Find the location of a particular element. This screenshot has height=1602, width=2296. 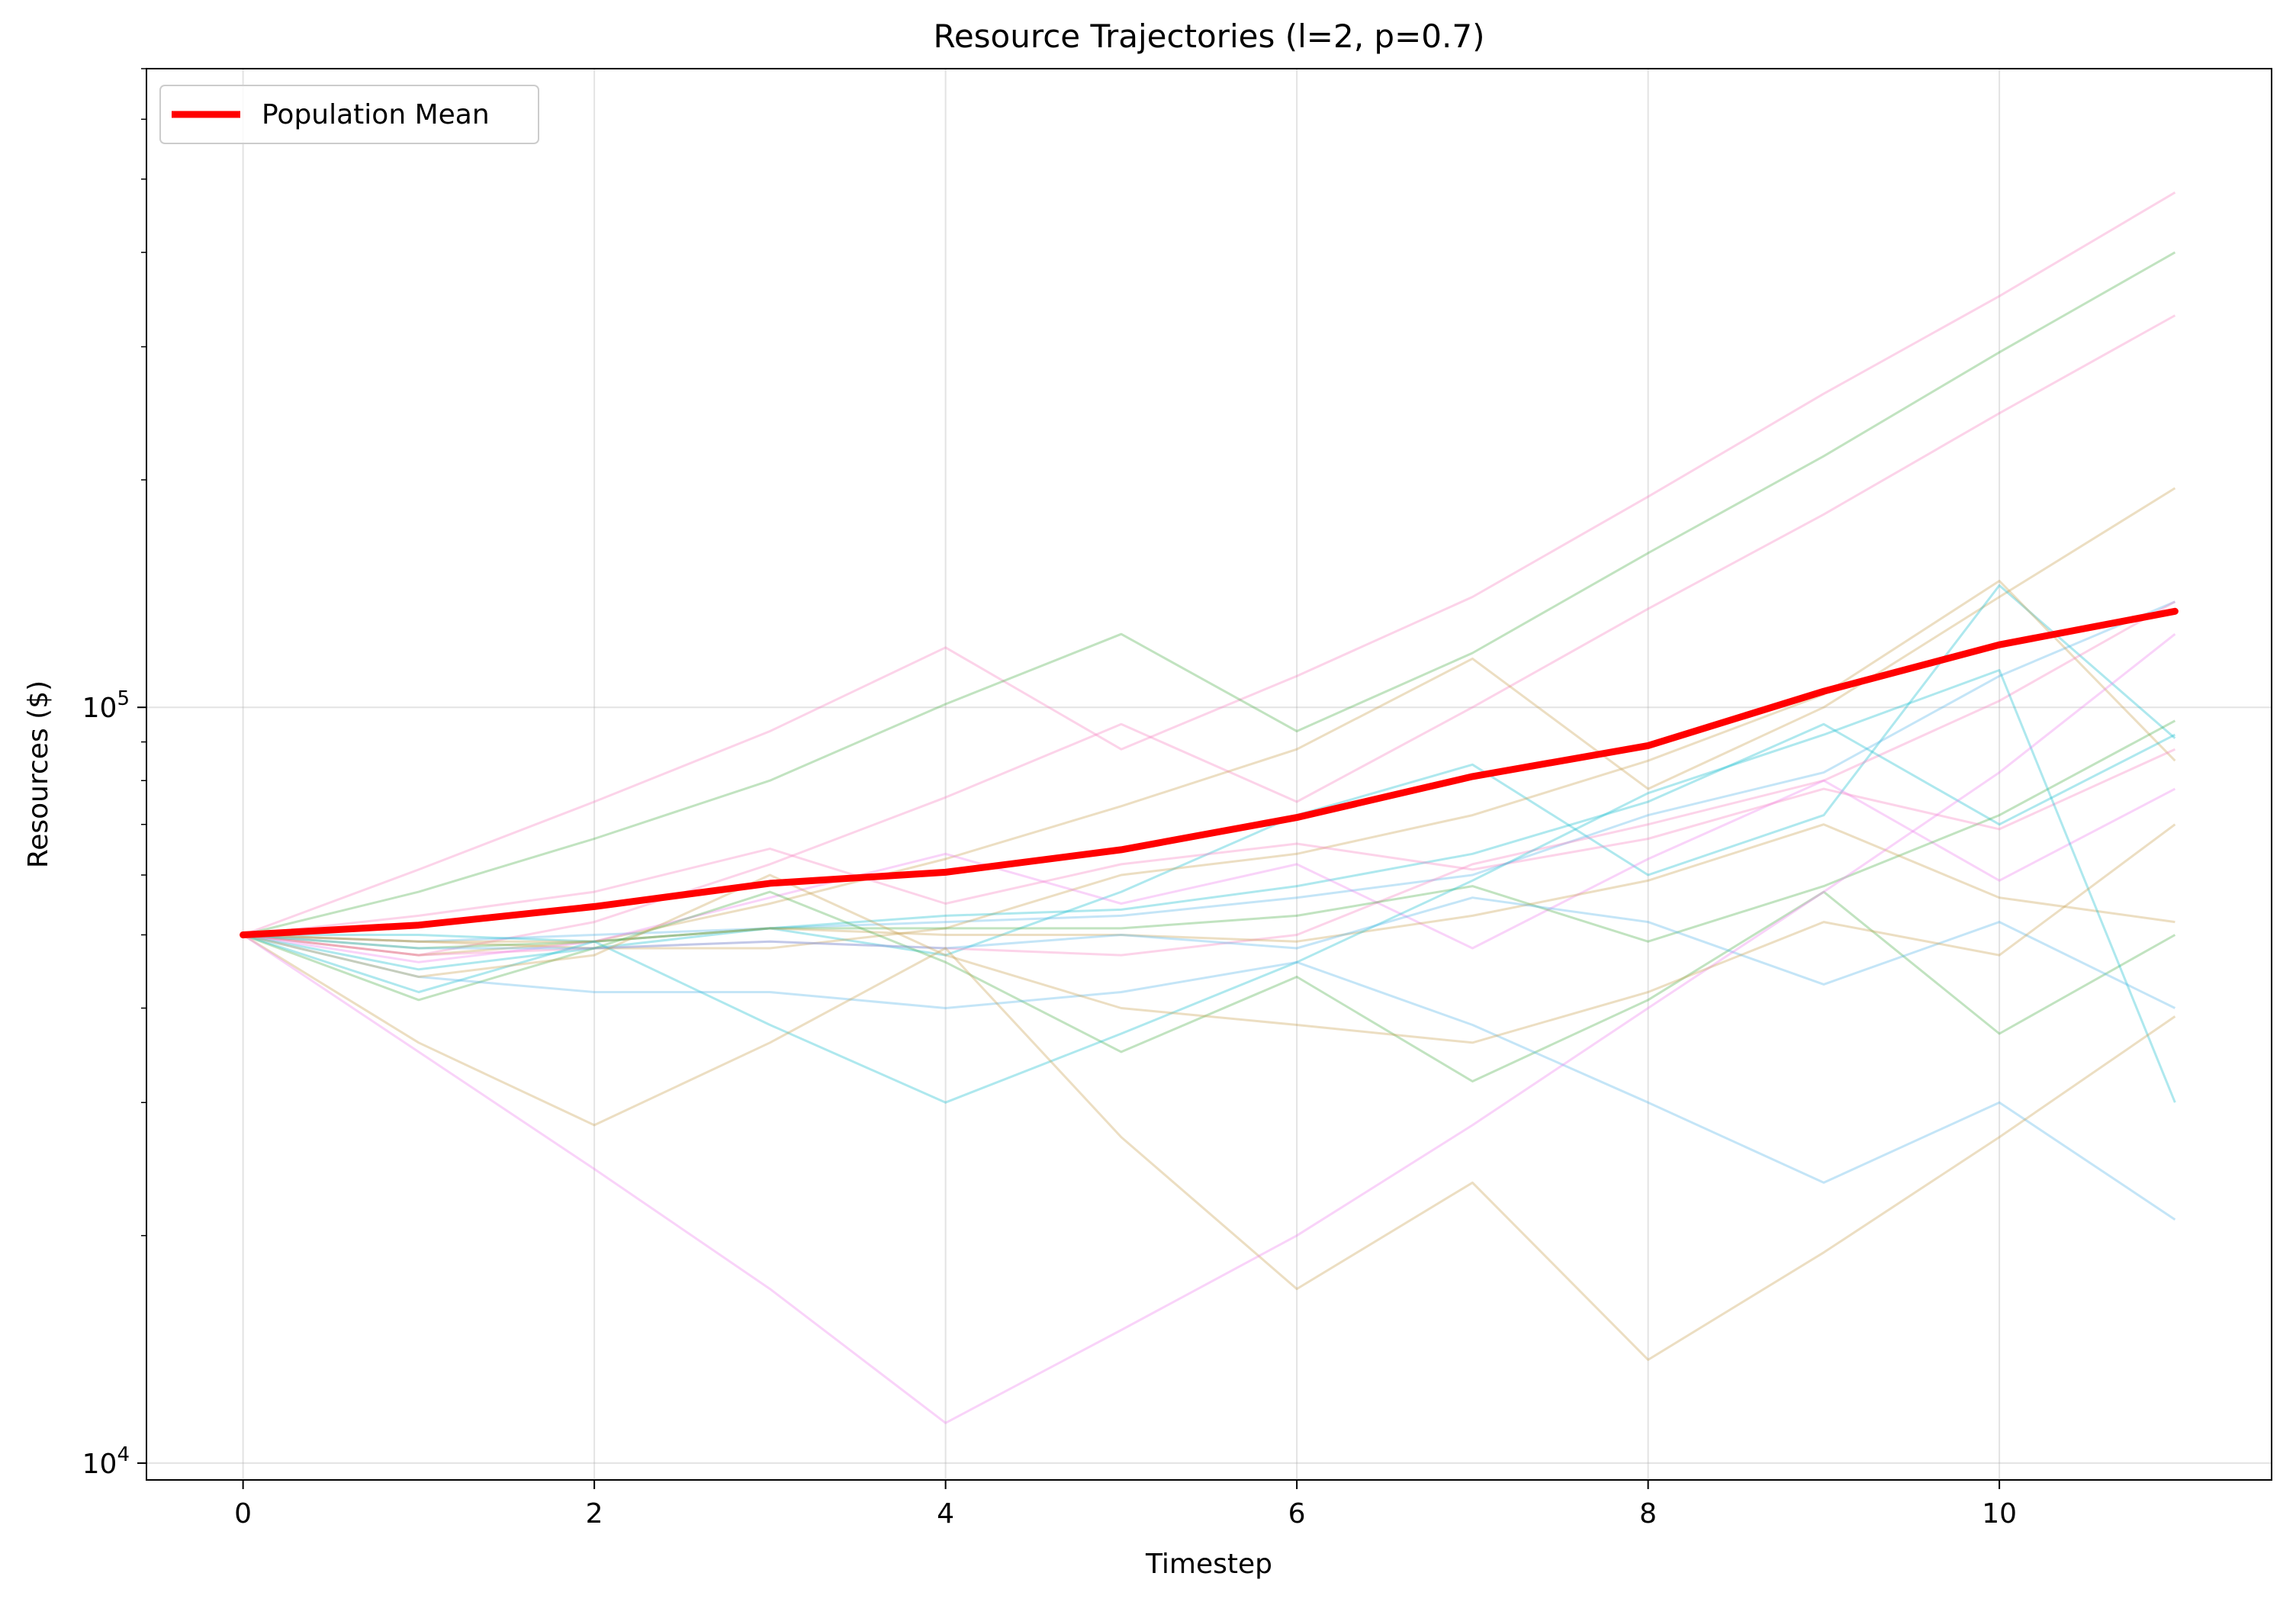

legend-box is located at coordinates (349, 115).